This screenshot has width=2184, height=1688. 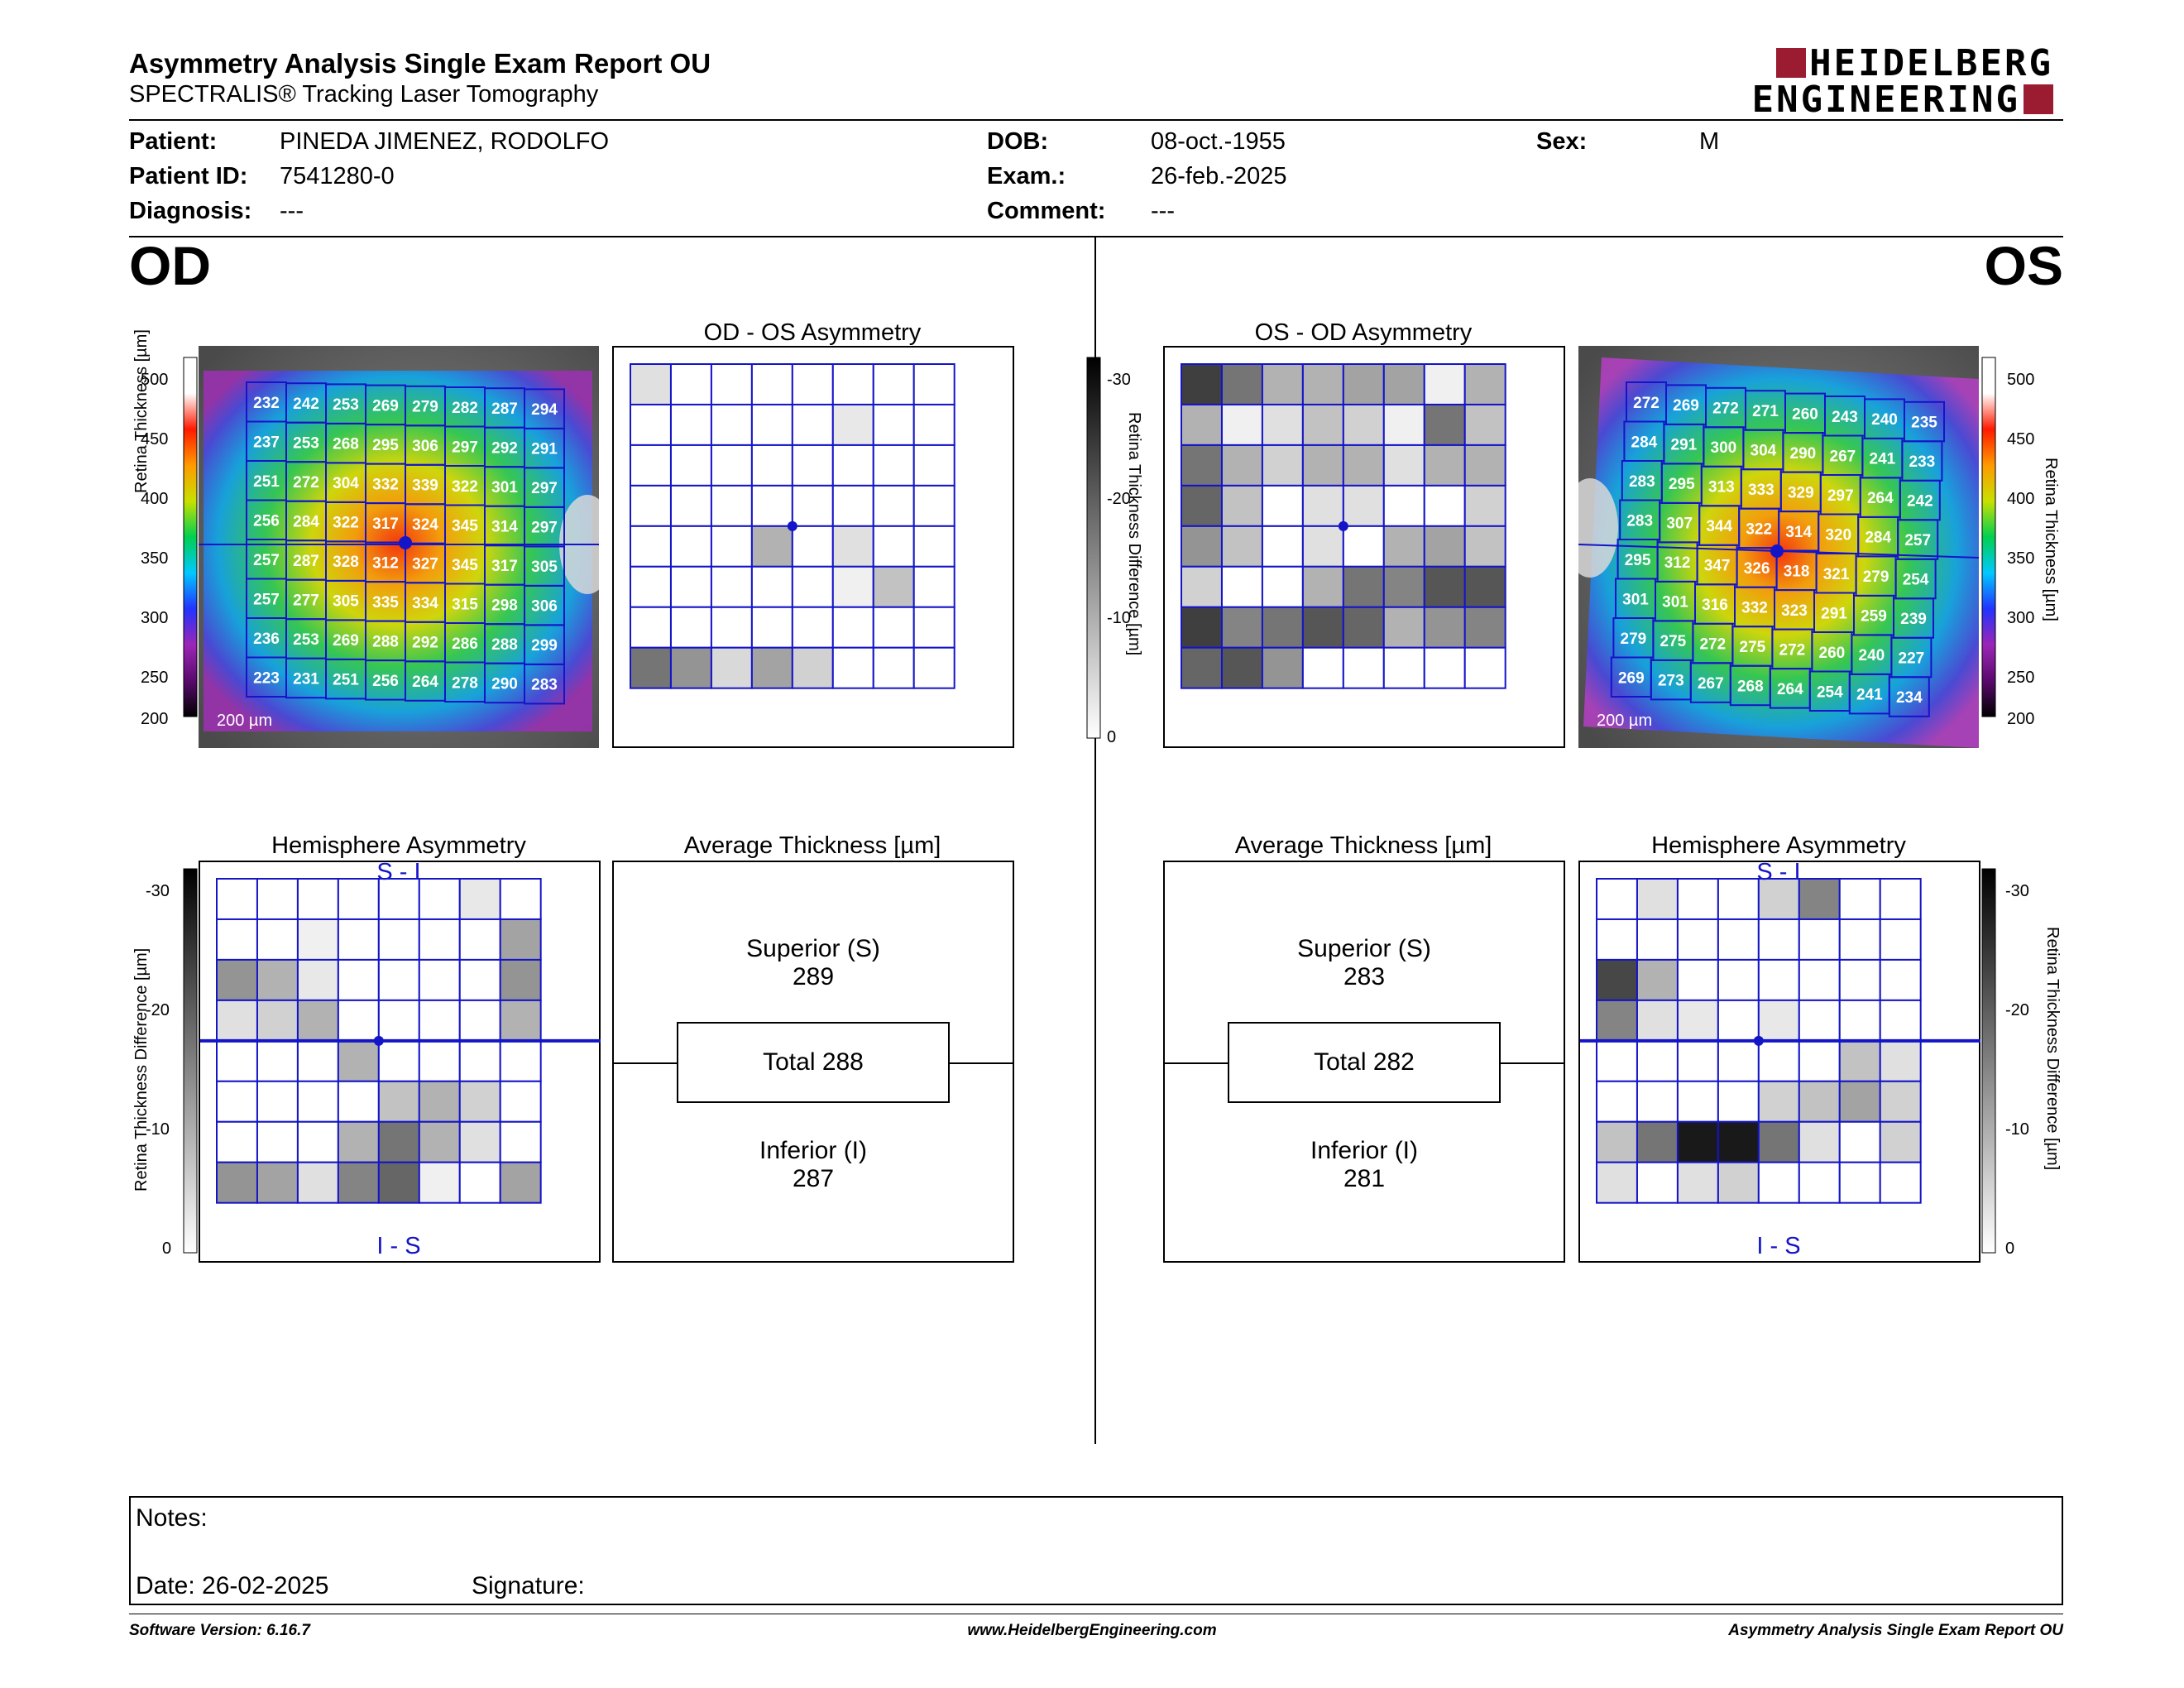 I want to click on od-diff-tick-0: 0, so click(x=167, y=1249).